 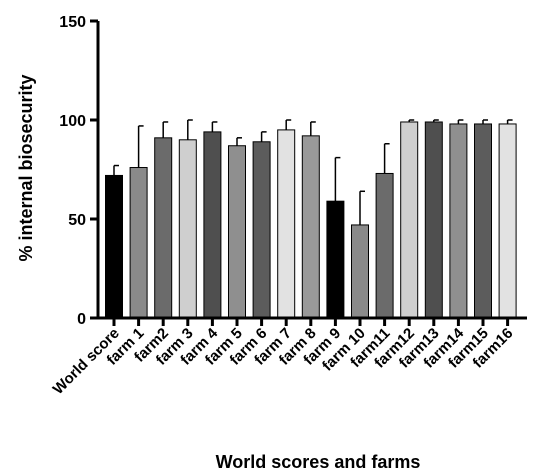 I want to click on y-axis-title: % internal biosecurity, so click(x=26, y=167).